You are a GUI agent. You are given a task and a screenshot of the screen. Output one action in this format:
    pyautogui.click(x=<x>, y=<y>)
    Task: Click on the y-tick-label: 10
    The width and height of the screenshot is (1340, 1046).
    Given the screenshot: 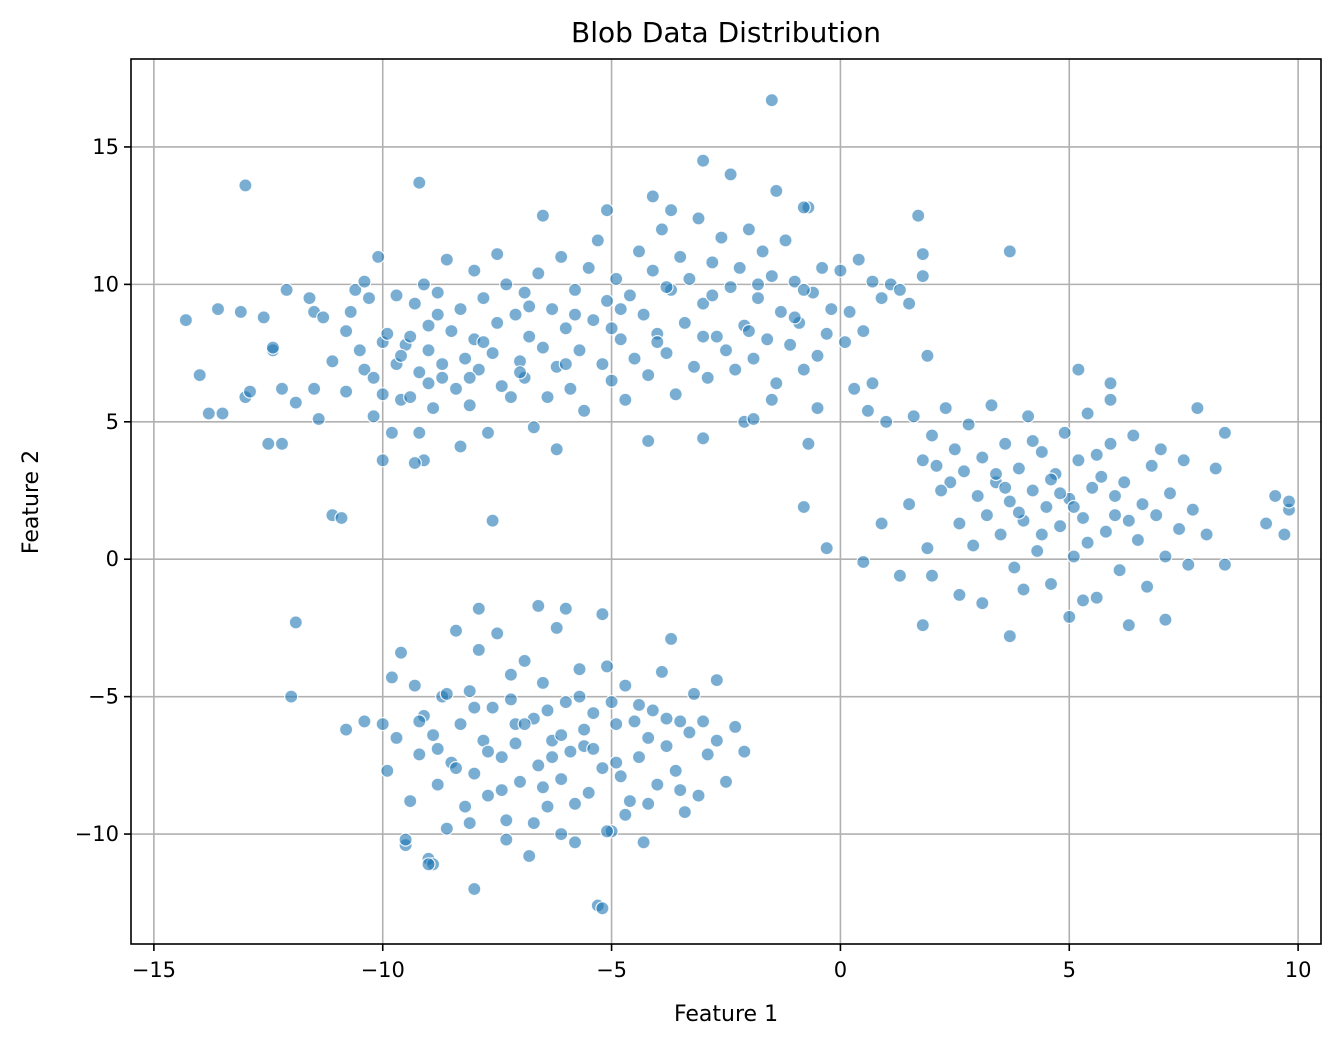 What is the action you would take?
    pyautogui.click(x=105, y=284)
    